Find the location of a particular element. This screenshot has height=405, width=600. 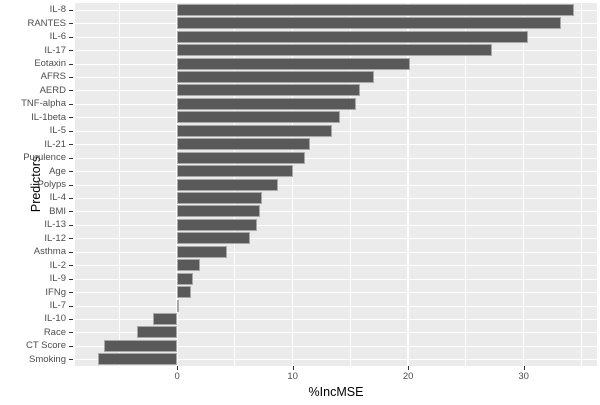

y-tick-label: RANTES is located at coordinates (46, 23).